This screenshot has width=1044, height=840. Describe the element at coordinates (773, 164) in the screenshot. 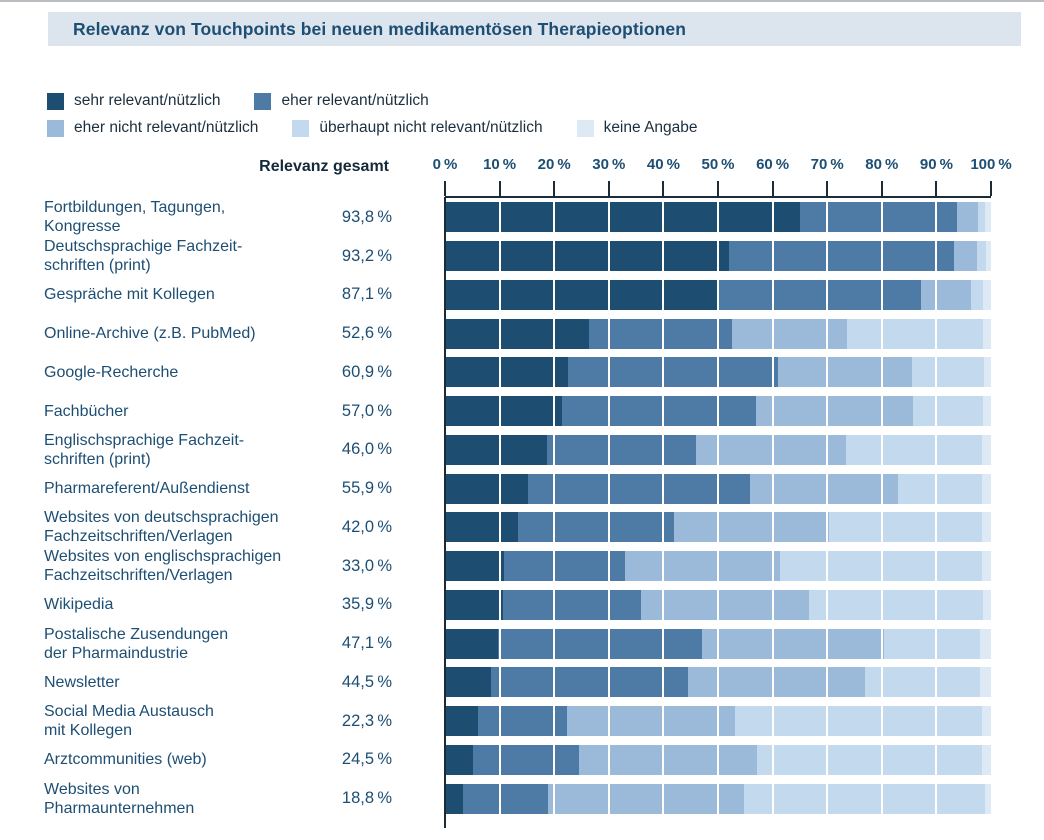

I see `x-axis-tick-label: 60 %` at that location.